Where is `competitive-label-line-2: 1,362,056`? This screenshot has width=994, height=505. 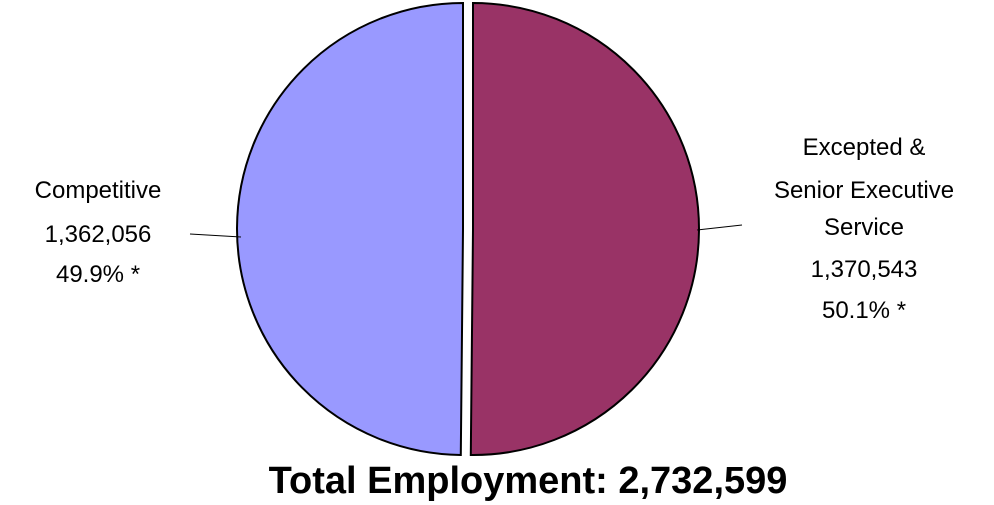
competitive-label-line-2: 1,362,056 is located at coordinates (98, 234).